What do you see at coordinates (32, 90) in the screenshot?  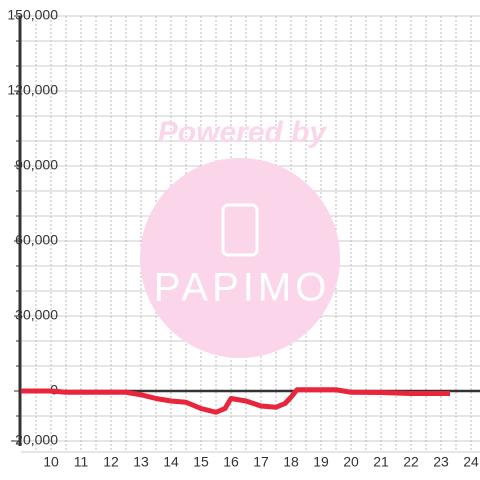 I see `y-tick-label: 120,000` at bounding box center [32, 90].